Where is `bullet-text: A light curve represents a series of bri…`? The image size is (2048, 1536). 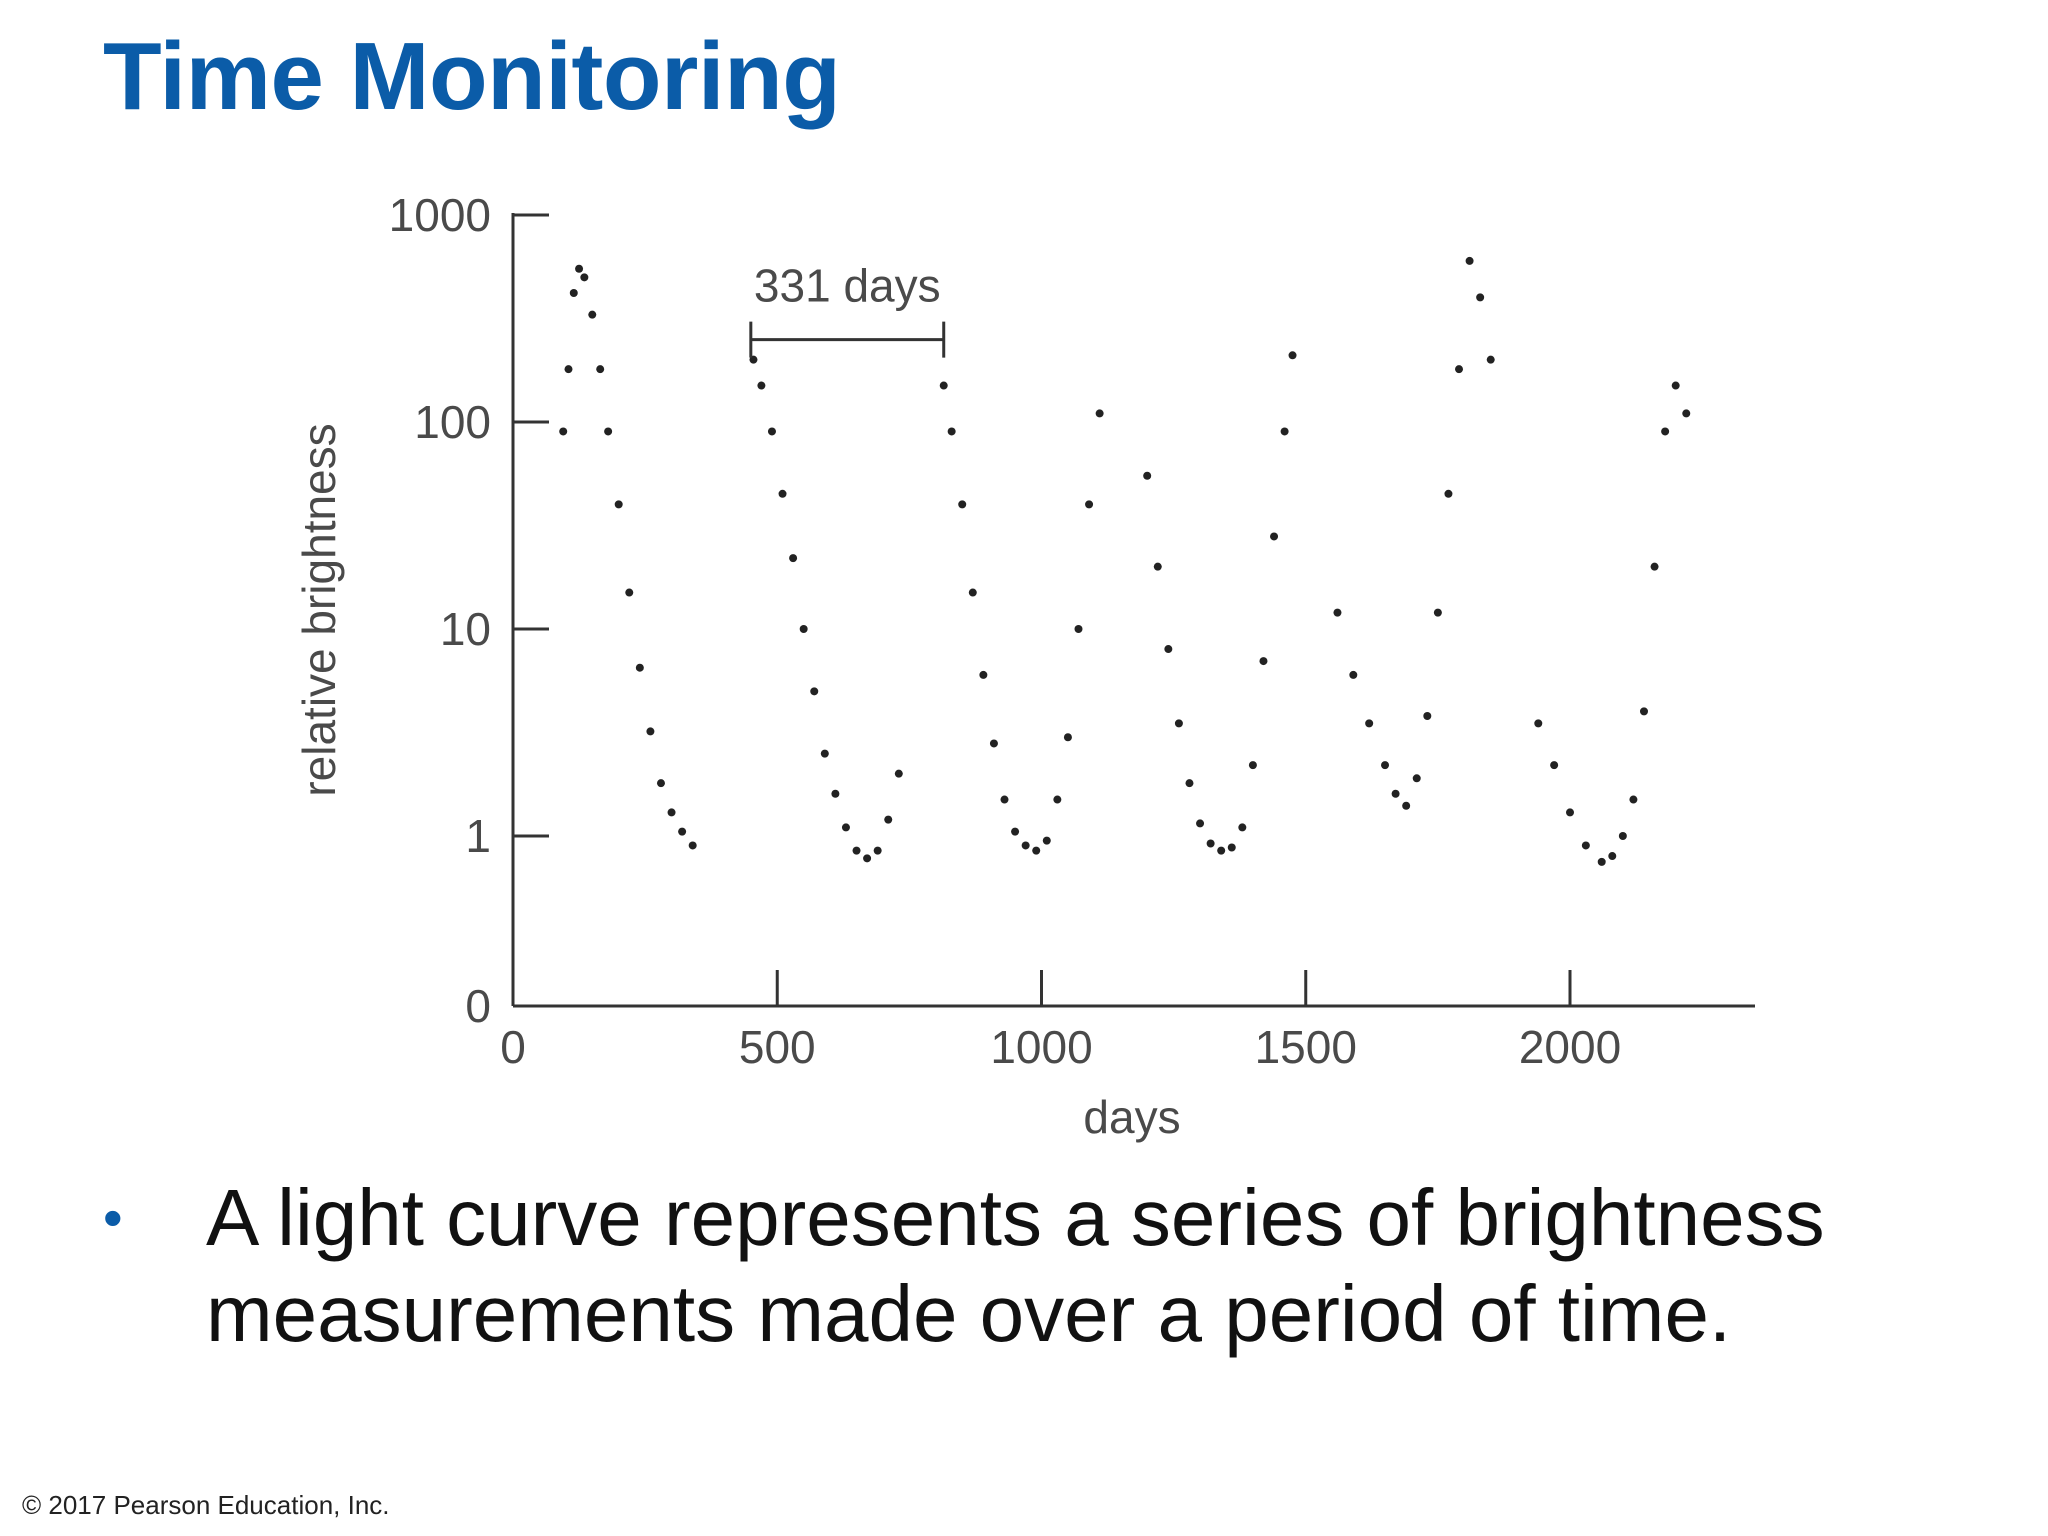 bullet-text: A light curve represents a series of bri… is located at coordinates (1015, 1265).